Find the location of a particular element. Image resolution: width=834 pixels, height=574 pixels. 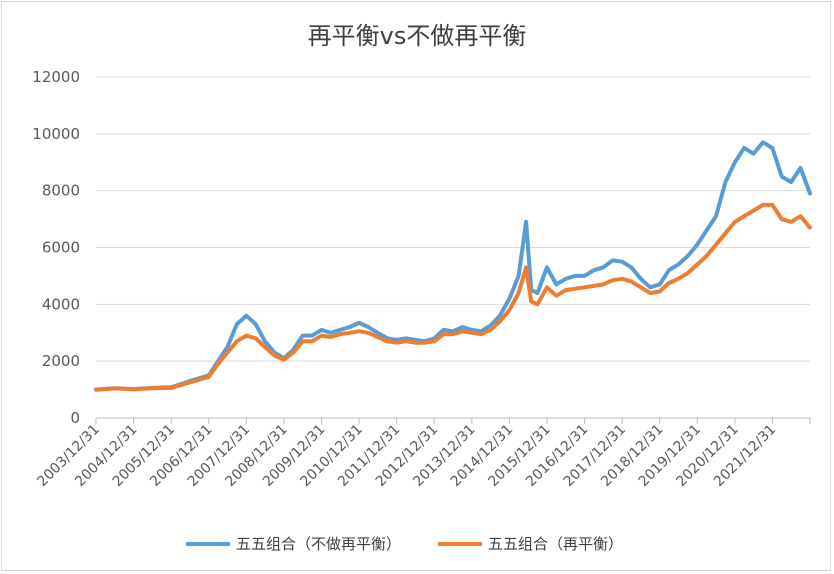

y-tick-label: 4000 is located at coordinates (61, 304).